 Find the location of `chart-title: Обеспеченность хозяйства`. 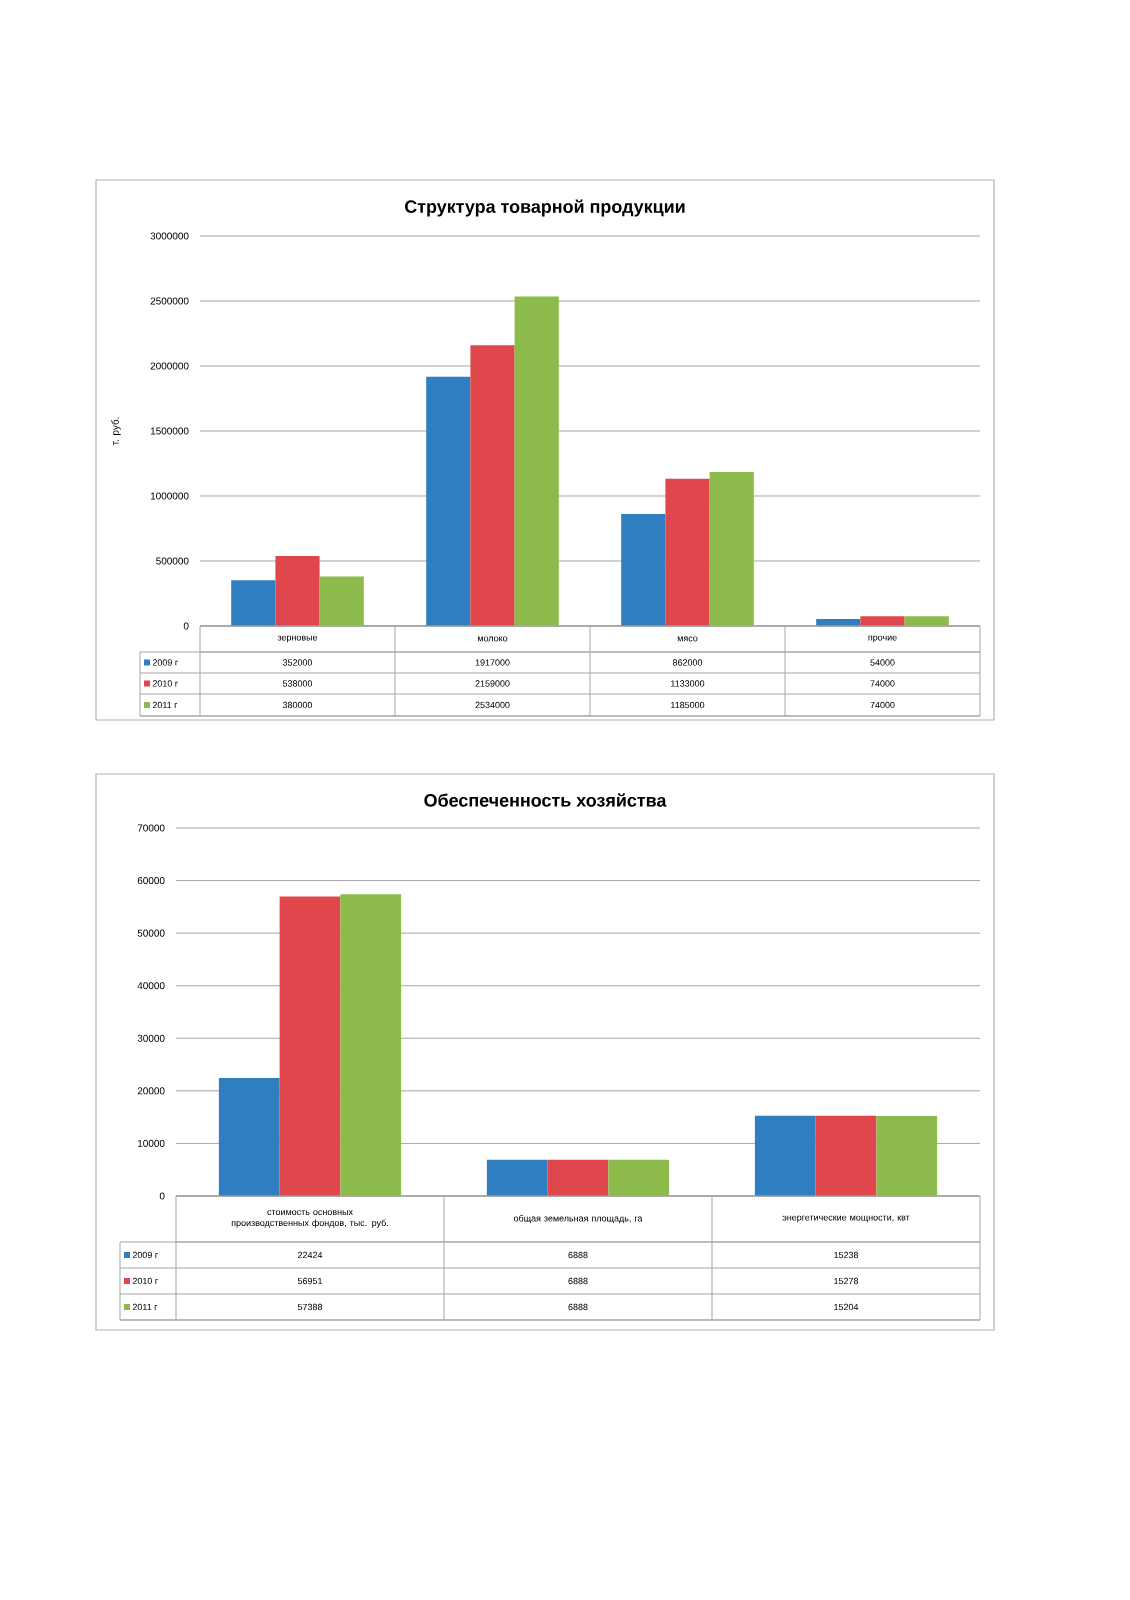

chart-title: Обеспеченность хозяйства is located at coordinates (545, 800).